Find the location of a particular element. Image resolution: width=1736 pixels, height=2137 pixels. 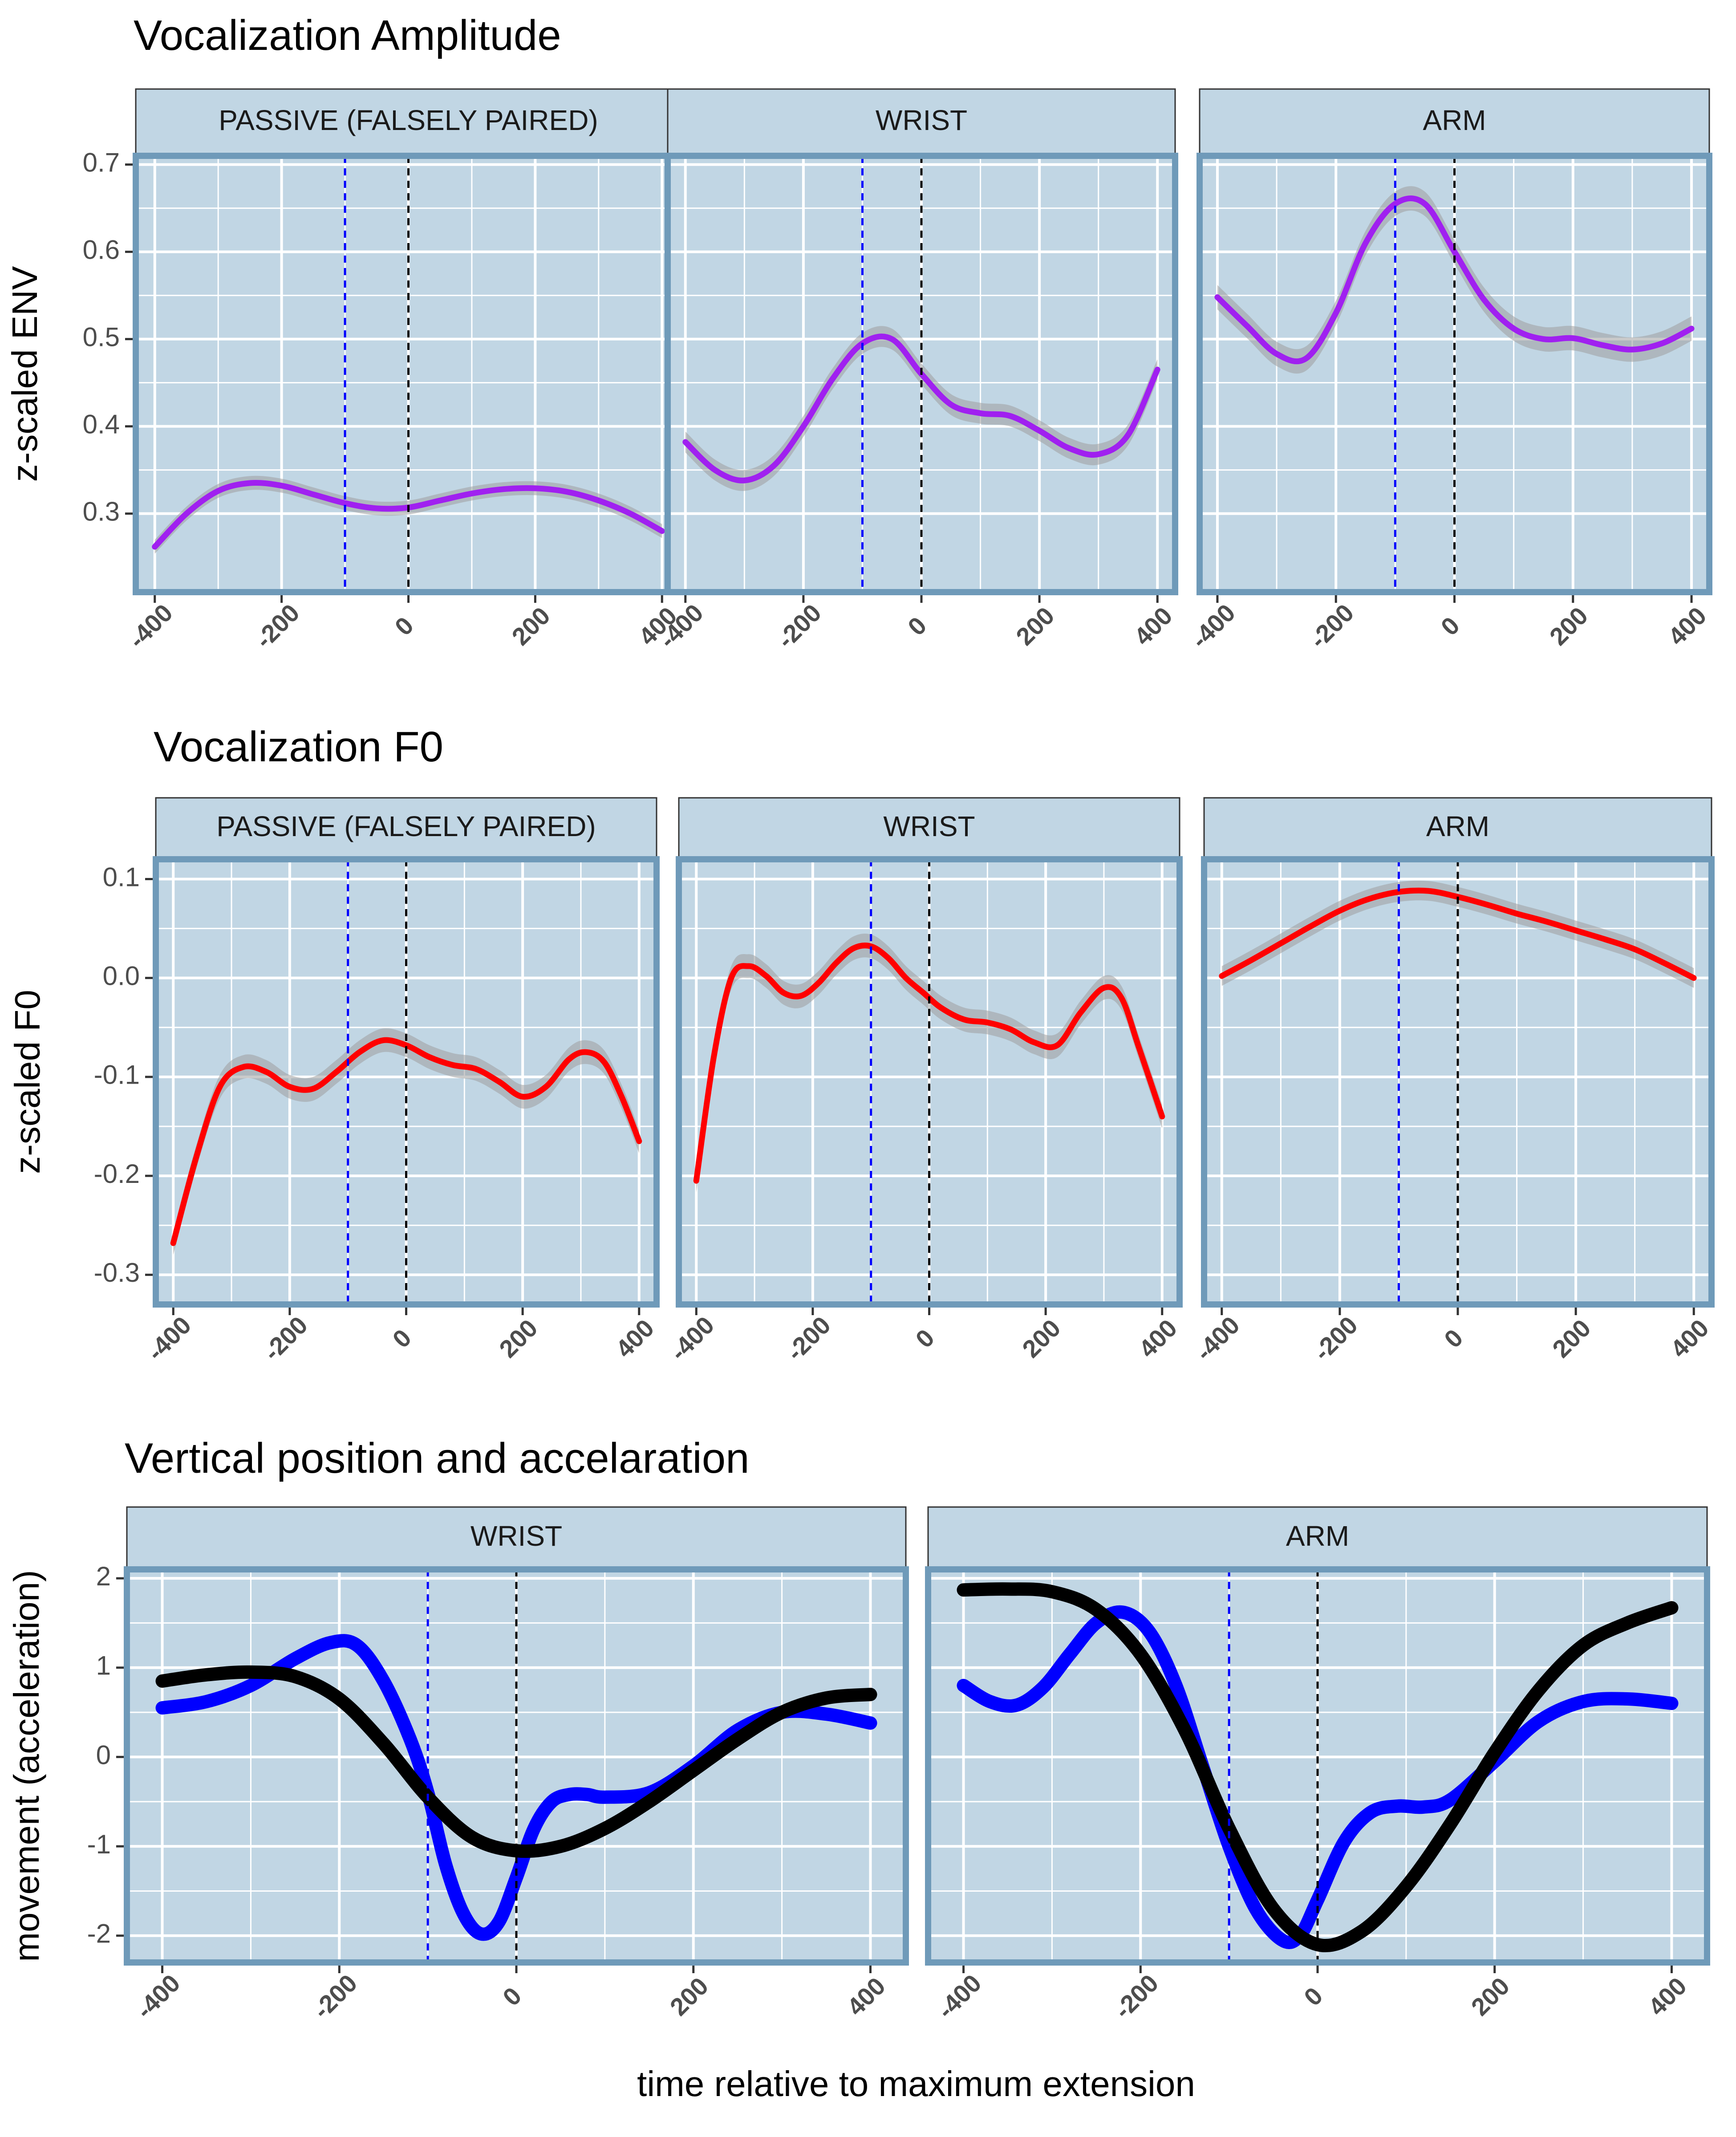

chart-title: Vocalization F0 is located at coordinates (298, 747).